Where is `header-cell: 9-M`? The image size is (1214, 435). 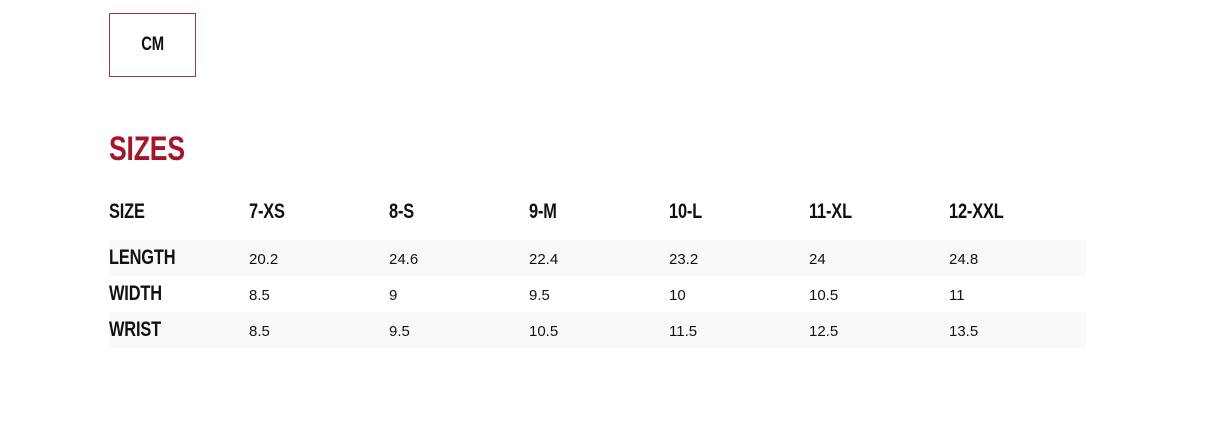
header-cell: 9-M is located at coordinates (543, 211).